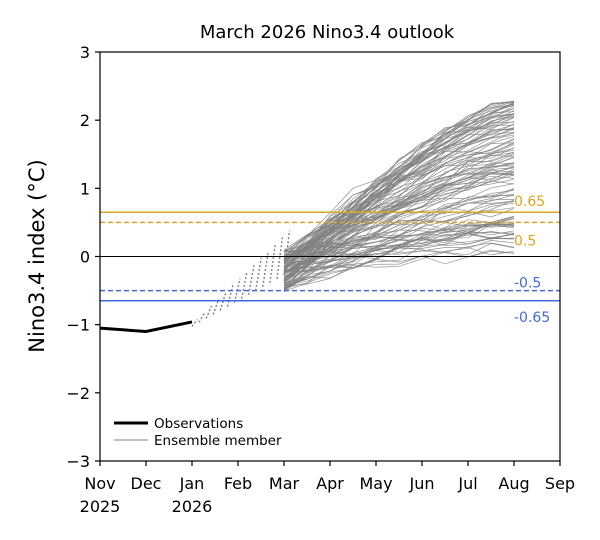 The image size is (600, 540). What do you see at coordinates (78, 461) in the screenshot?
I see `y-tick-label: −3` at bounding box center [78, 461].